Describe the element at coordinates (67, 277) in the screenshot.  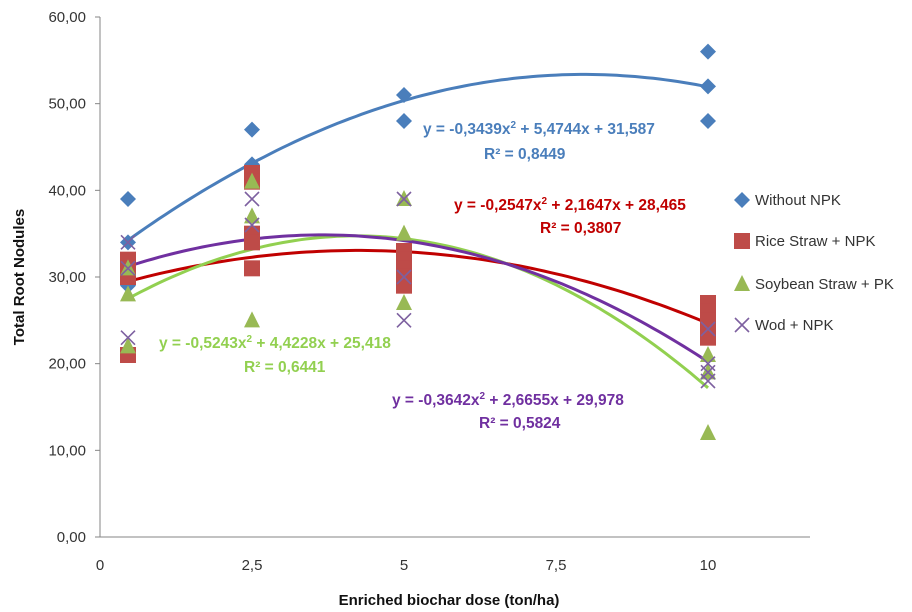
I see `y-tick-label: 30,00` at that location.